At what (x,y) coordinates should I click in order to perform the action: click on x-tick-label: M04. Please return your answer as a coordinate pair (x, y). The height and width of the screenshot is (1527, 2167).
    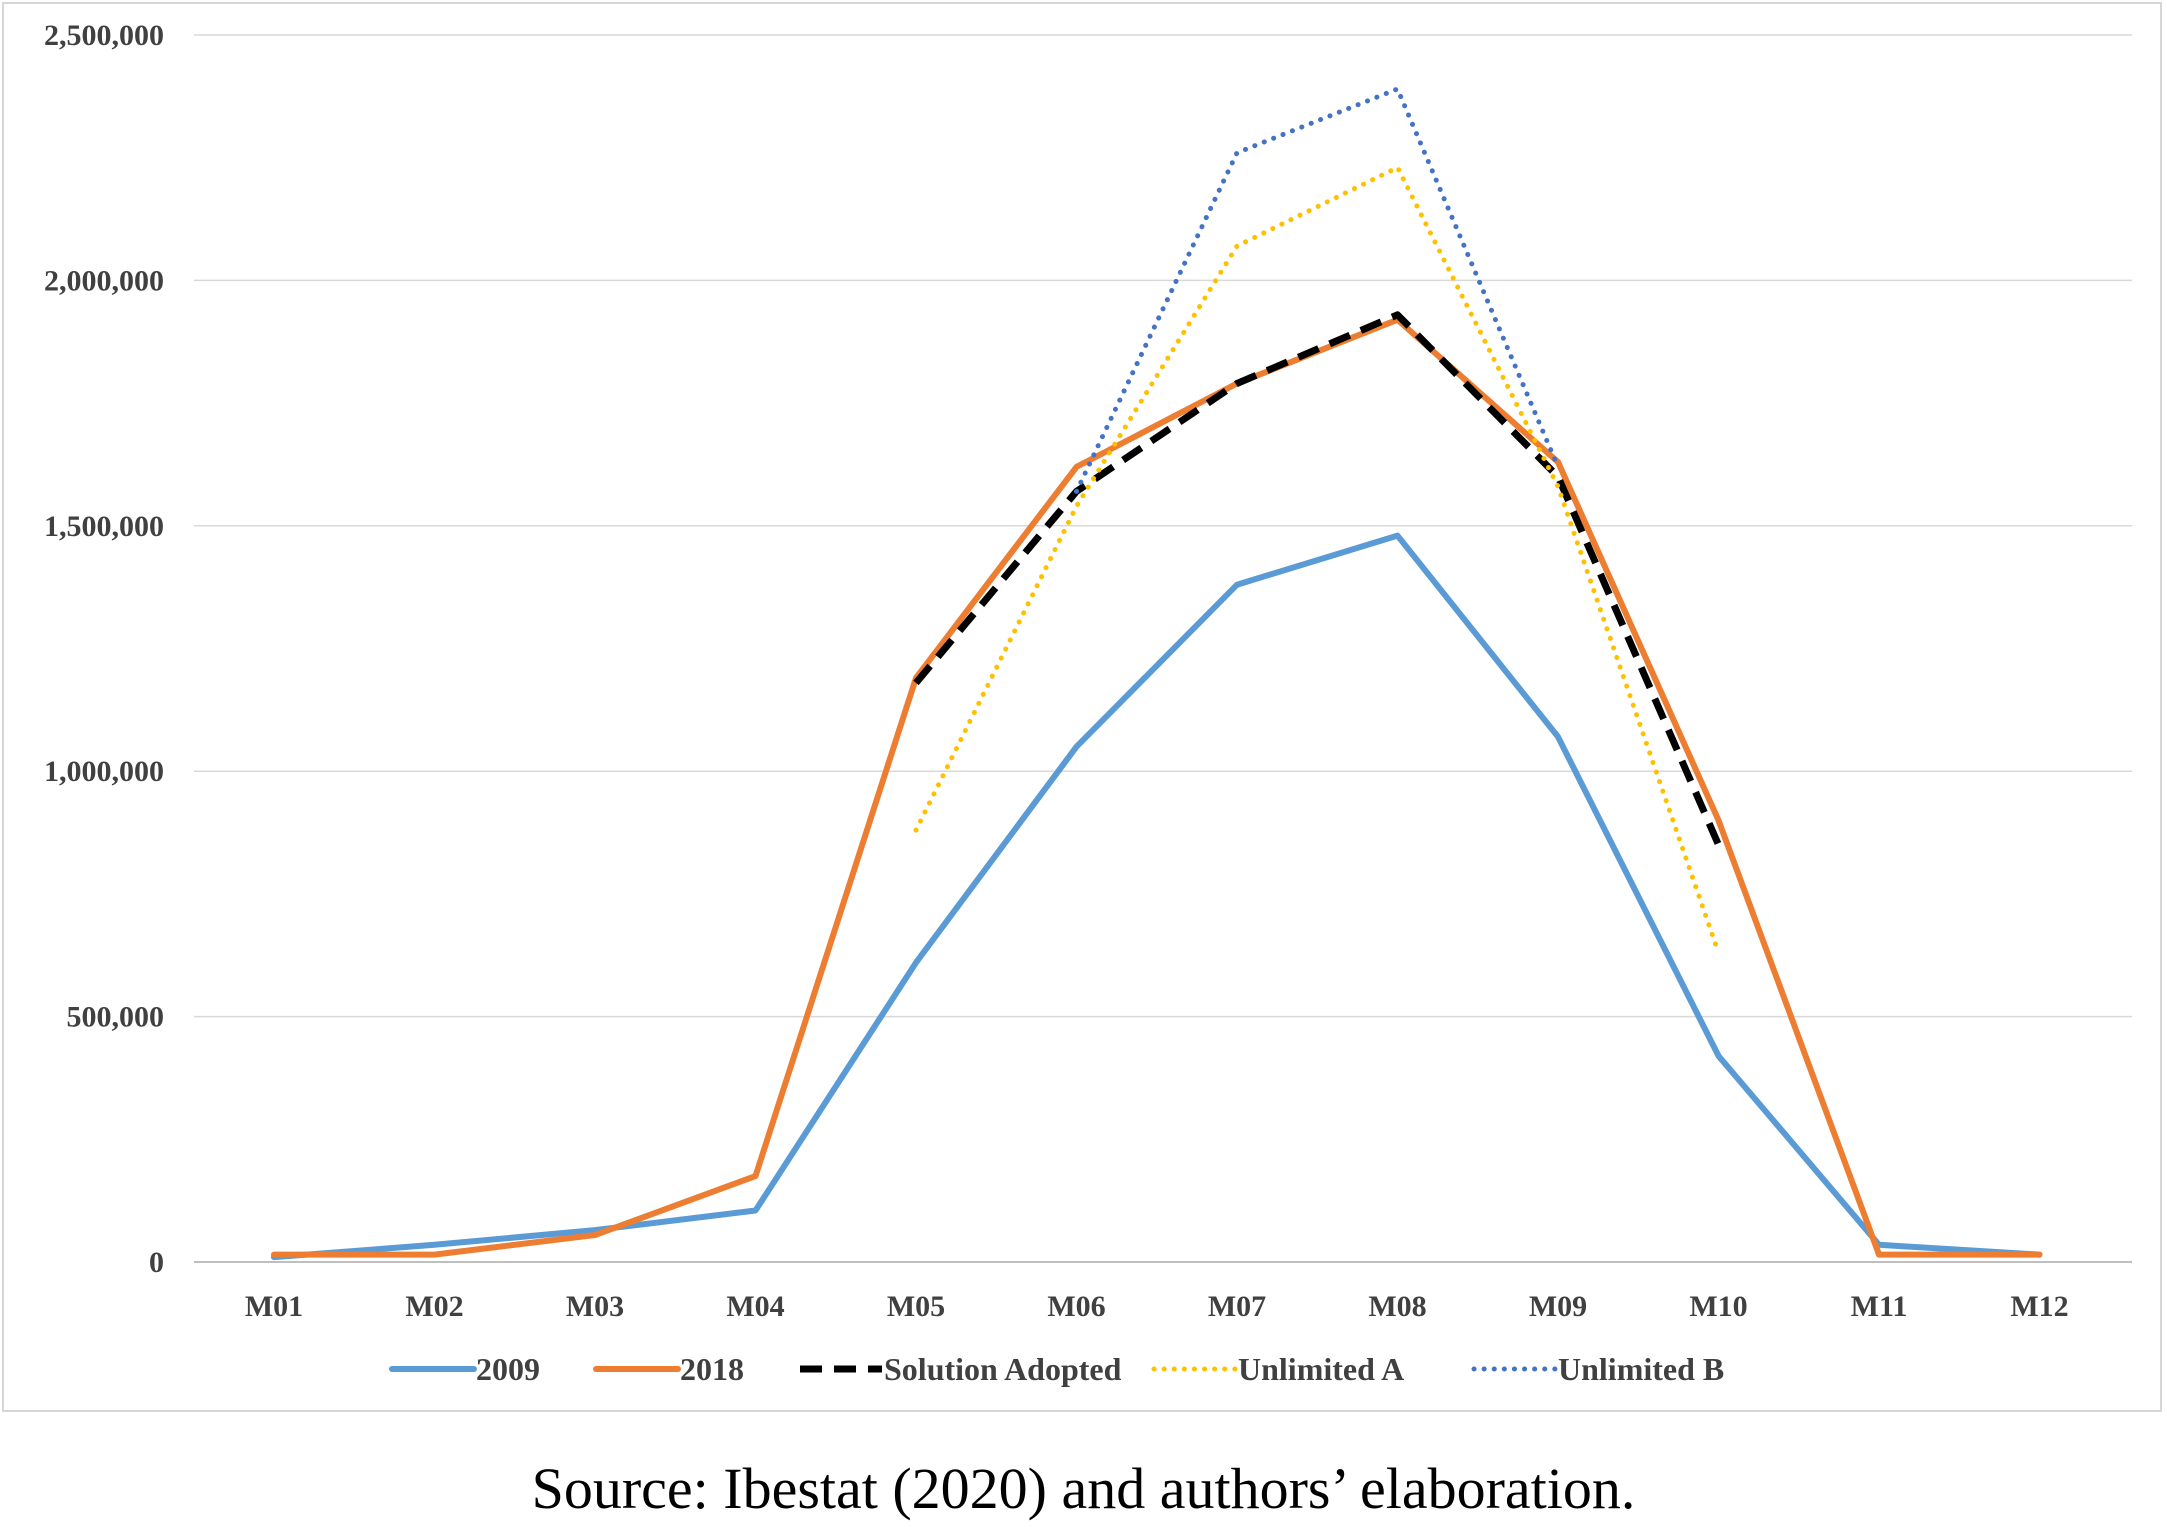
    Looking at the image, I should click on (755, 1306).